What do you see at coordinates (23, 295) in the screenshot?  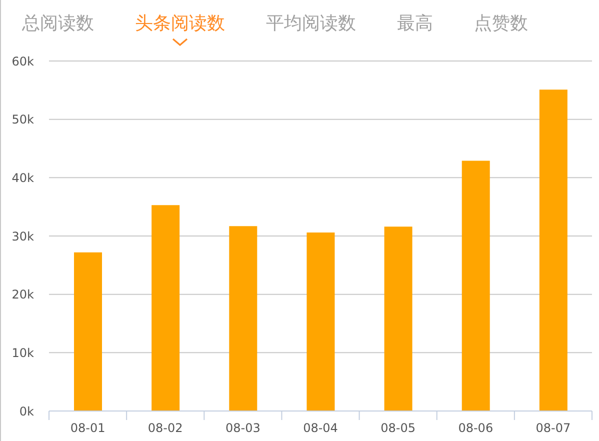 I see `y-tick-label: 20k` at bounding box center [23, 295].